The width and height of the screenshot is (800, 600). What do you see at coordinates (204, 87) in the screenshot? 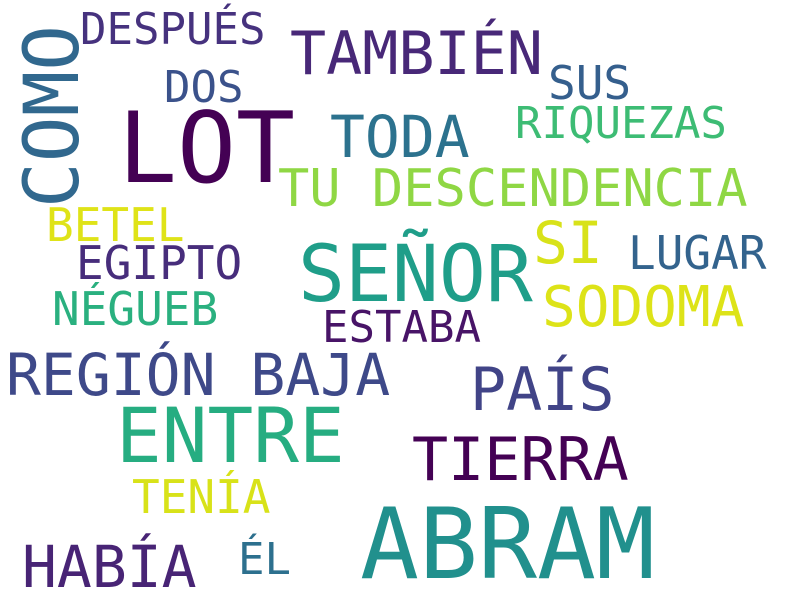
I see `word-dos: DOS` at bounding box center [204, 87].